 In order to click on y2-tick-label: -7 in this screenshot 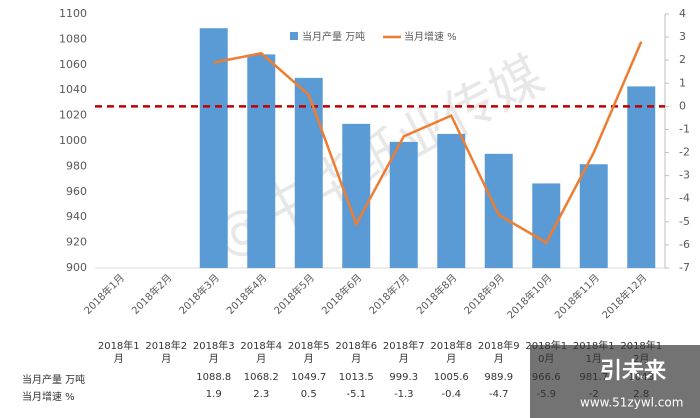, I will do `click(684, 267)`.